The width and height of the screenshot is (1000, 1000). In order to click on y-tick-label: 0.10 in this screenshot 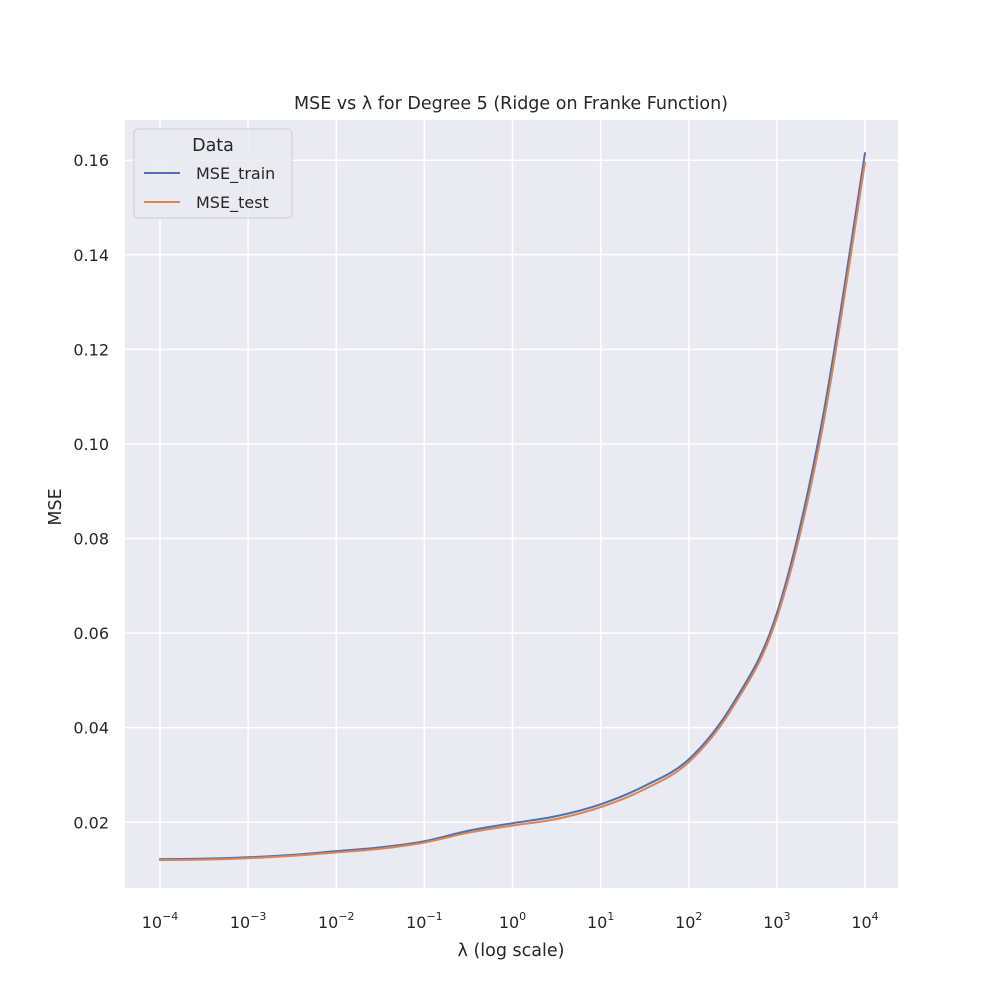, I will do `click(91, 444)`.